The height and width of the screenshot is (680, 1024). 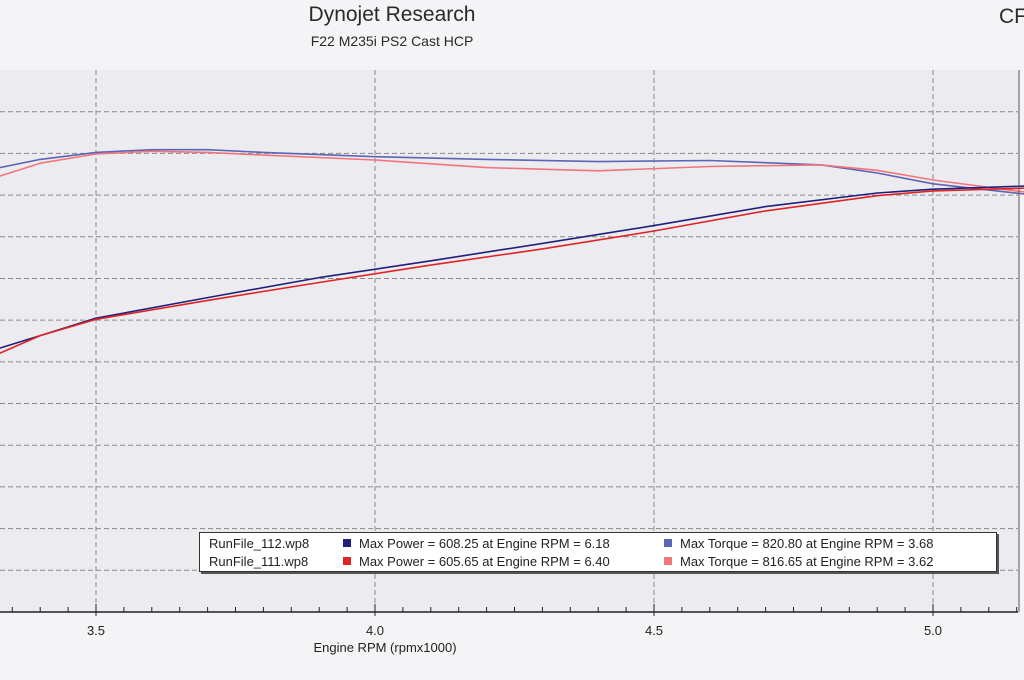 I want to click on legend-max-torque: Max Torque = 820.80 at Engine RPM = 3.68, so click(x=807, y=543).